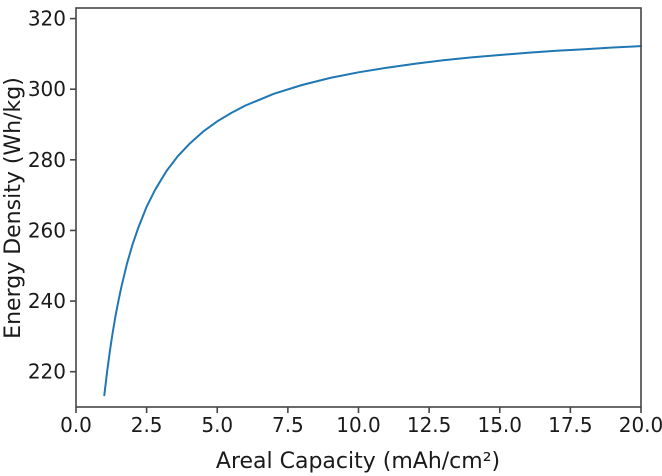  I want to click on y-tick-label: 260, so click(47, 230).